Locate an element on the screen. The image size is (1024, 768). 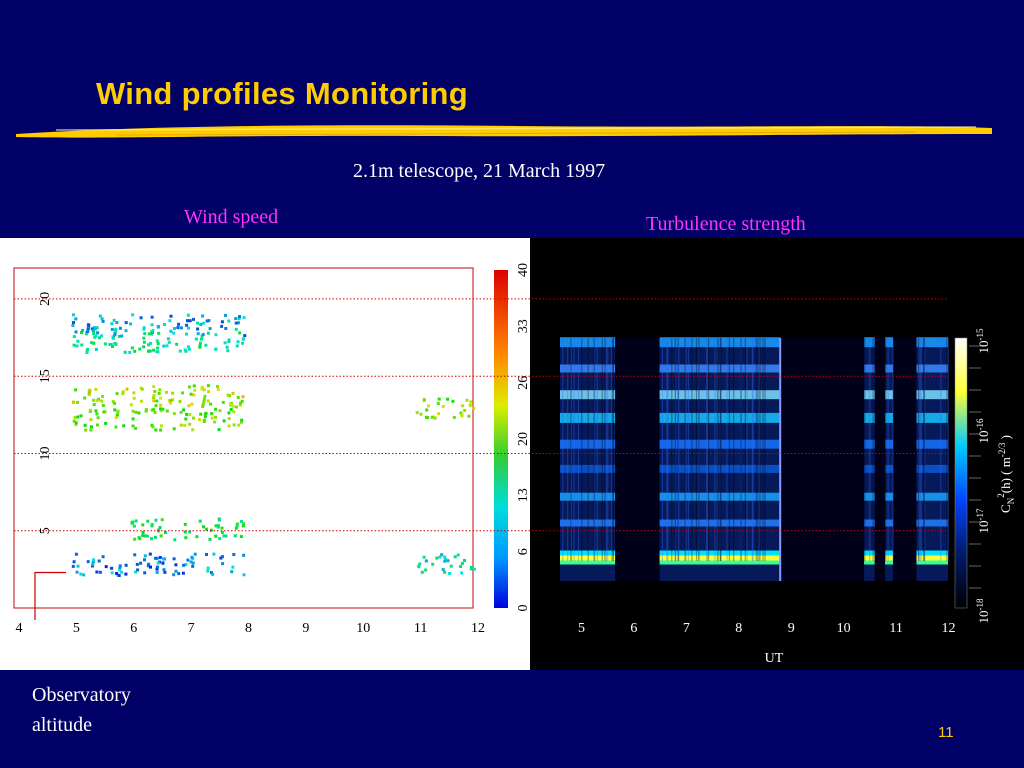
wind-x-tick-label: 5 is located at coordinates (76, 628).